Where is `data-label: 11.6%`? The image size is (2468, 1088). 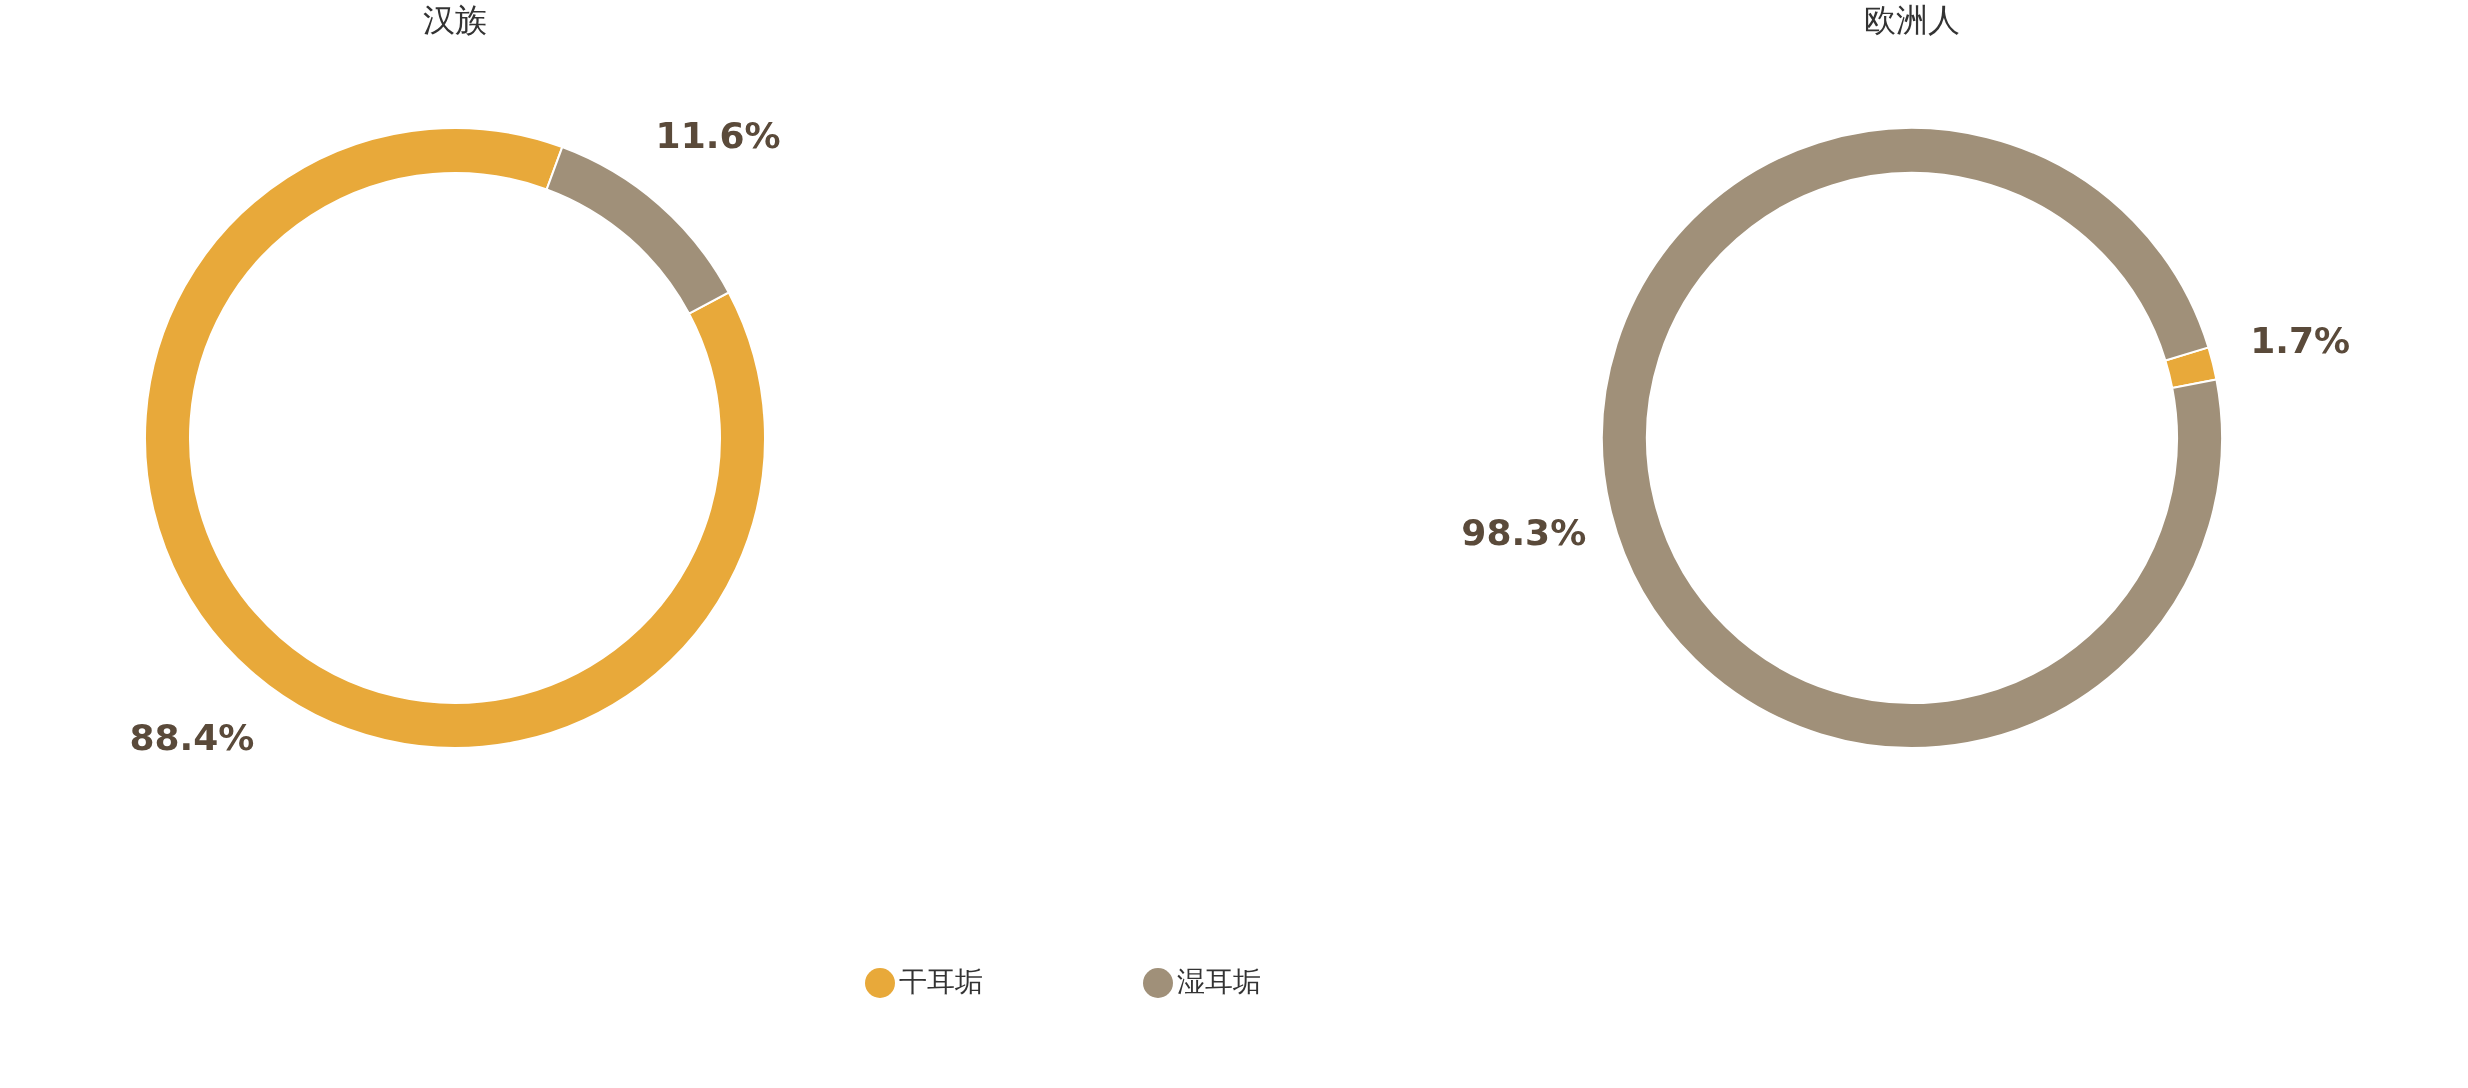 data-label: 11.6% is located at coordinates (718, 135).